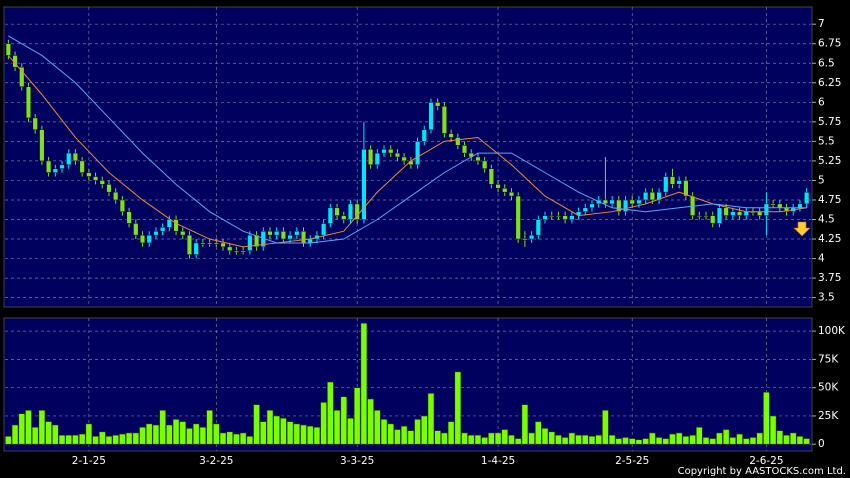 This screenshot has height=478, width=850. Describe the element at coordinates (766, 461) in the screenshot. I see `x-tick-label: 2-6-25` at that location.